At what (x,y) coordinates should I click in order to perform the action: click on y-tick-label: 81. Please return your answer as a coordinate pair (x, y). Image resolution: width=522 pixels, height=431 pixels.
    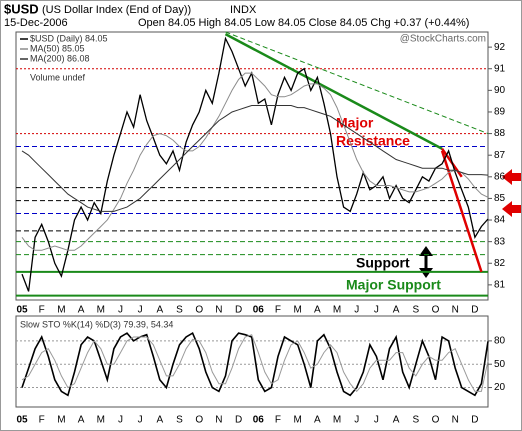
    Looking at the image, I should click on (500, 285).